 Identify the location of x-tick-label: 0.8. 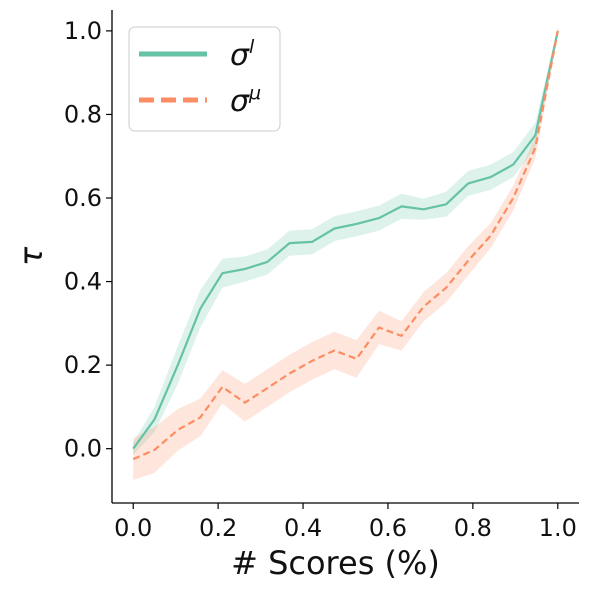
(473, 528).